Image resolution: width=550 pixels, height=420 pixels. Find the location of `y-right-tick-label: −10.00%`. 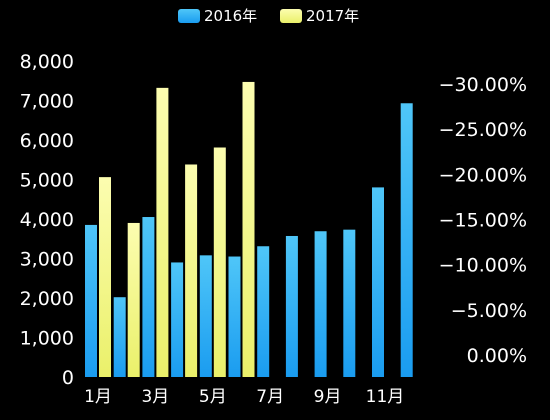

y-right-tick-label: −10.00% is located at coordinates (483, 266).